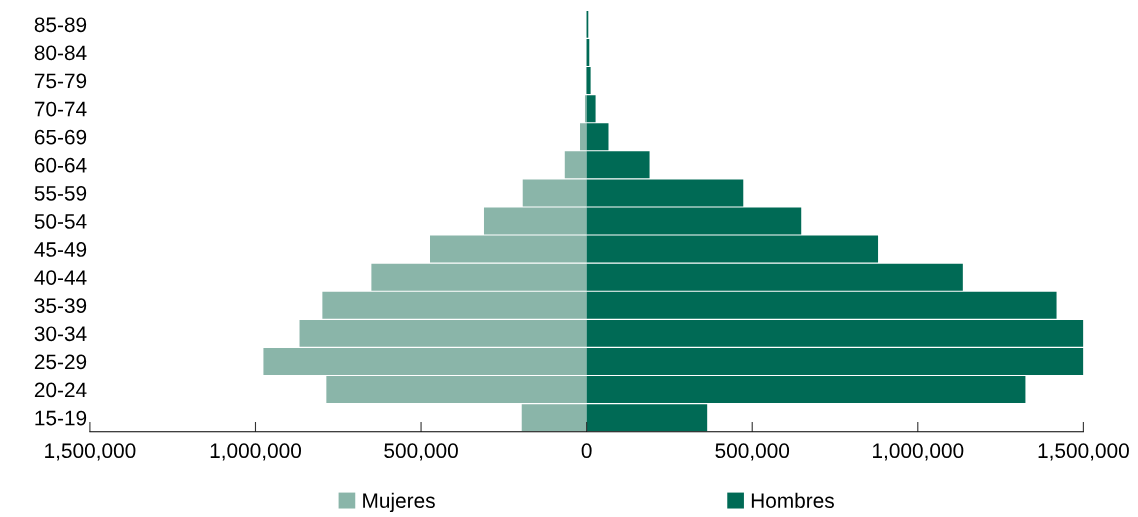 This screenshot has height=517, width=1138. Describe the element at coordinates (60, 193) in the screenshot. I see `y-tick-label: 55-59` at that location.